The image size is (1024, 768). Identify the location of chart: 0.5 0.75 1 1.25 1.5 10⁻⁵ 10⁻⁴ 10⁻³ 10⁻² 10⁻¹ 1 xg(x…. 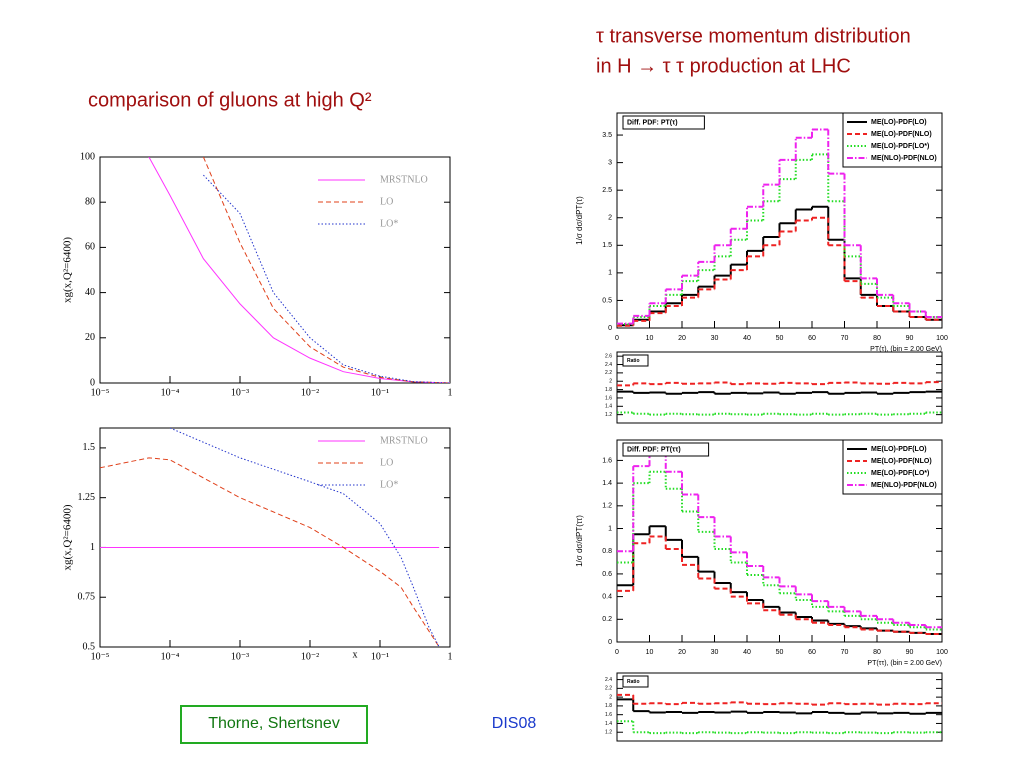
(257, 544).